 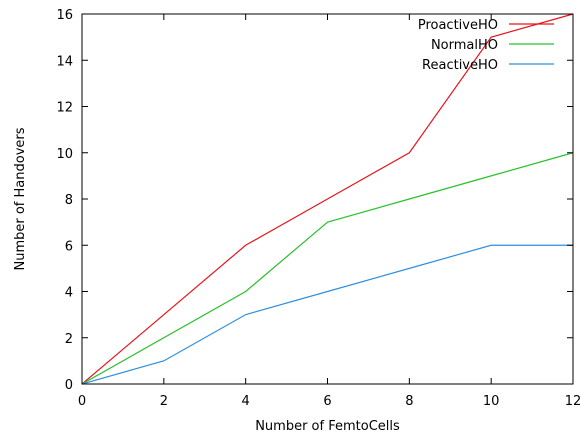 What do you see at coordinates (20, 198) in the screenshot?
I see `y-axis-title: Number of Handovers` at bounding box center [20, 198].